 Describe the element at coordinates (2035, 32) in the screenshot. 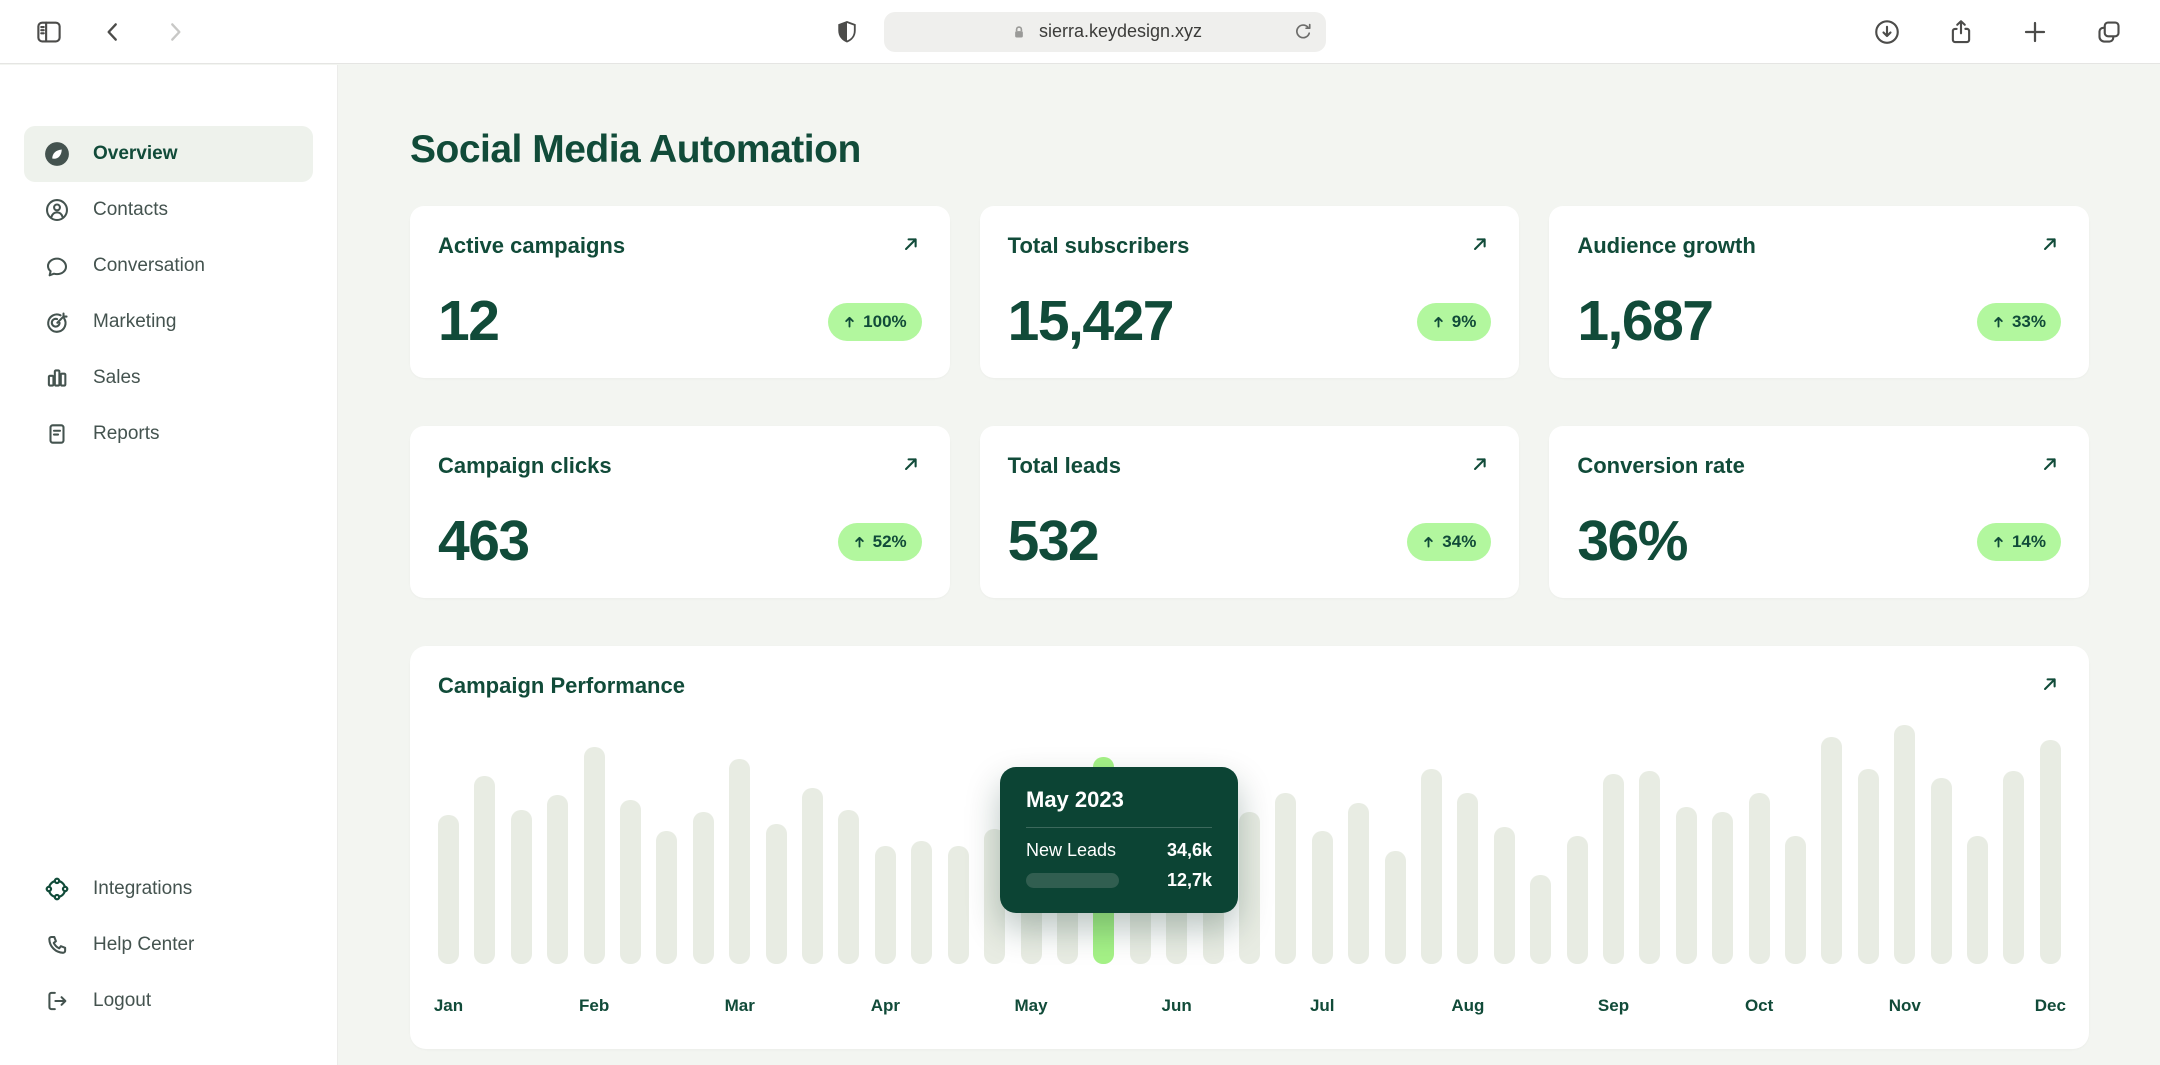

I see `new-tab-button` at that location.